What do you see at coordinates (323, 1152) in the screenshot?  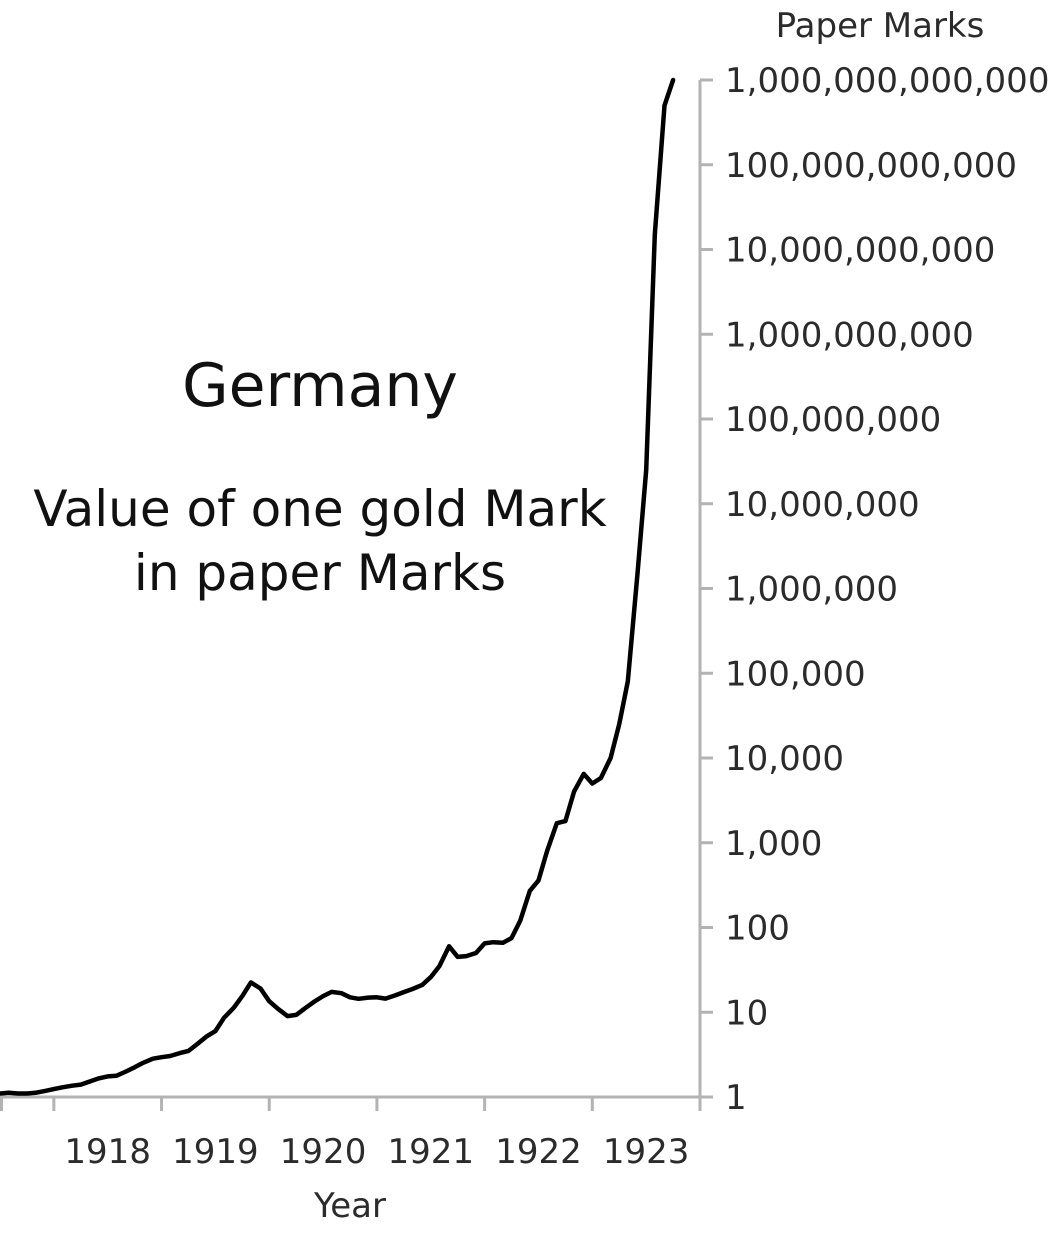 I see `x-tick-label: 1920` at bounding box center [323, 1152].